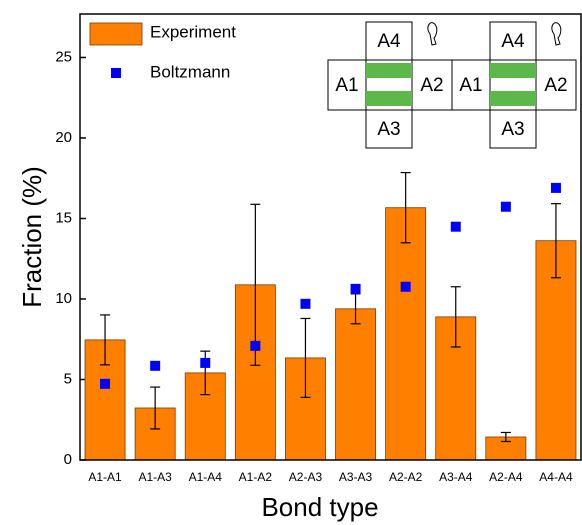 The width and height of the screenshot is (582, 525). What do you see at coordinates (155, 477) in the screenshot?
I see `x-tick-label: A1-A3` at bounding box center [155, 477].